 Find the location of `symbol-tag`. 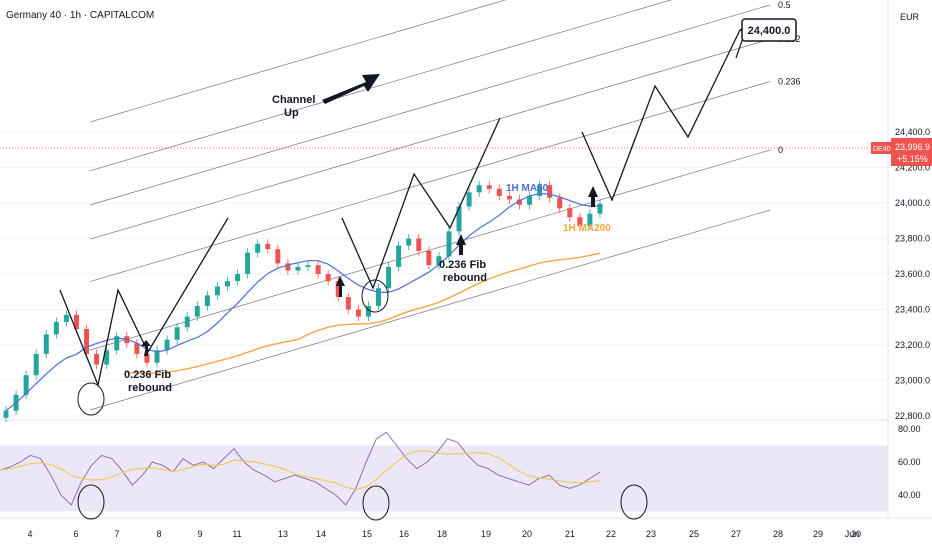

symbol-tag is located at coordinates (881, 148).